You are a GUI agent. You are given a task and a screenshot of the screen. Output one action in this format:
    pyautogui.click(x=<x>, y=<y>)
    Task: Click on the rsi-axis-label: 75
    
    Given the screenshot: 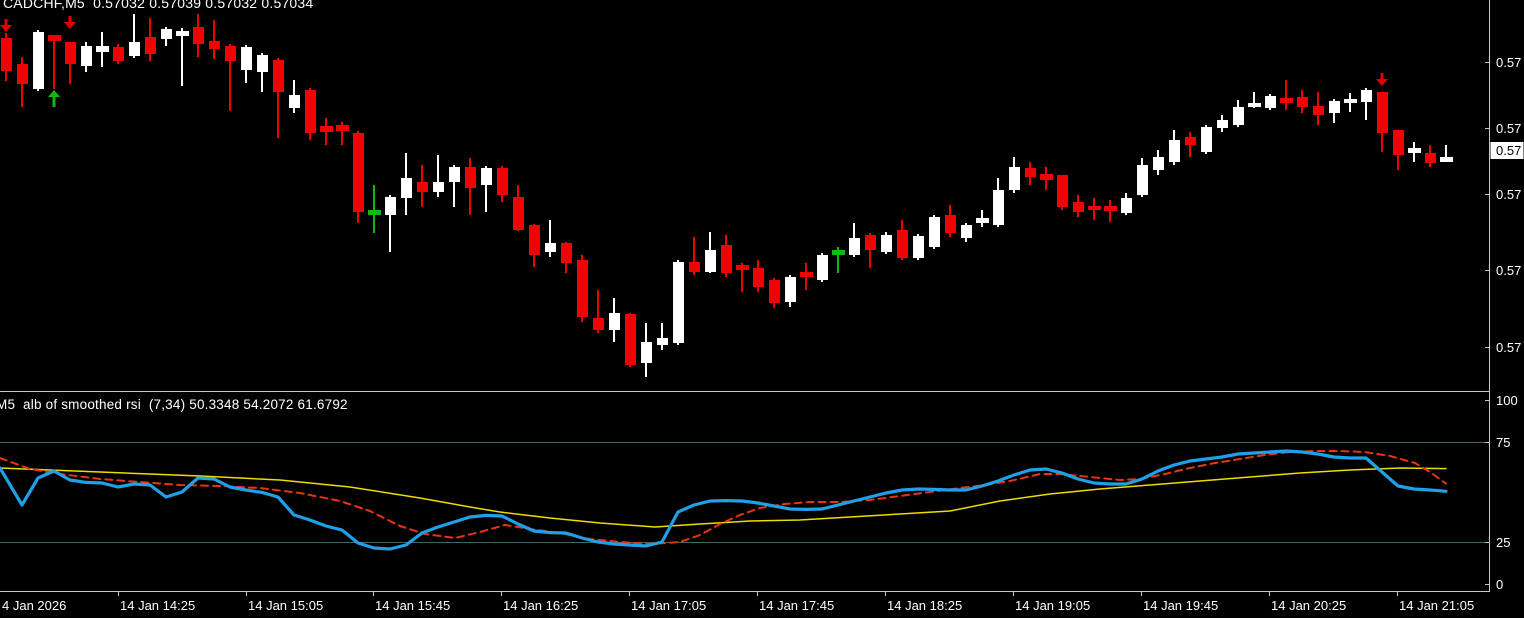 What is the action you would take?
    pyautogui.click(x=1503, y=442)
    